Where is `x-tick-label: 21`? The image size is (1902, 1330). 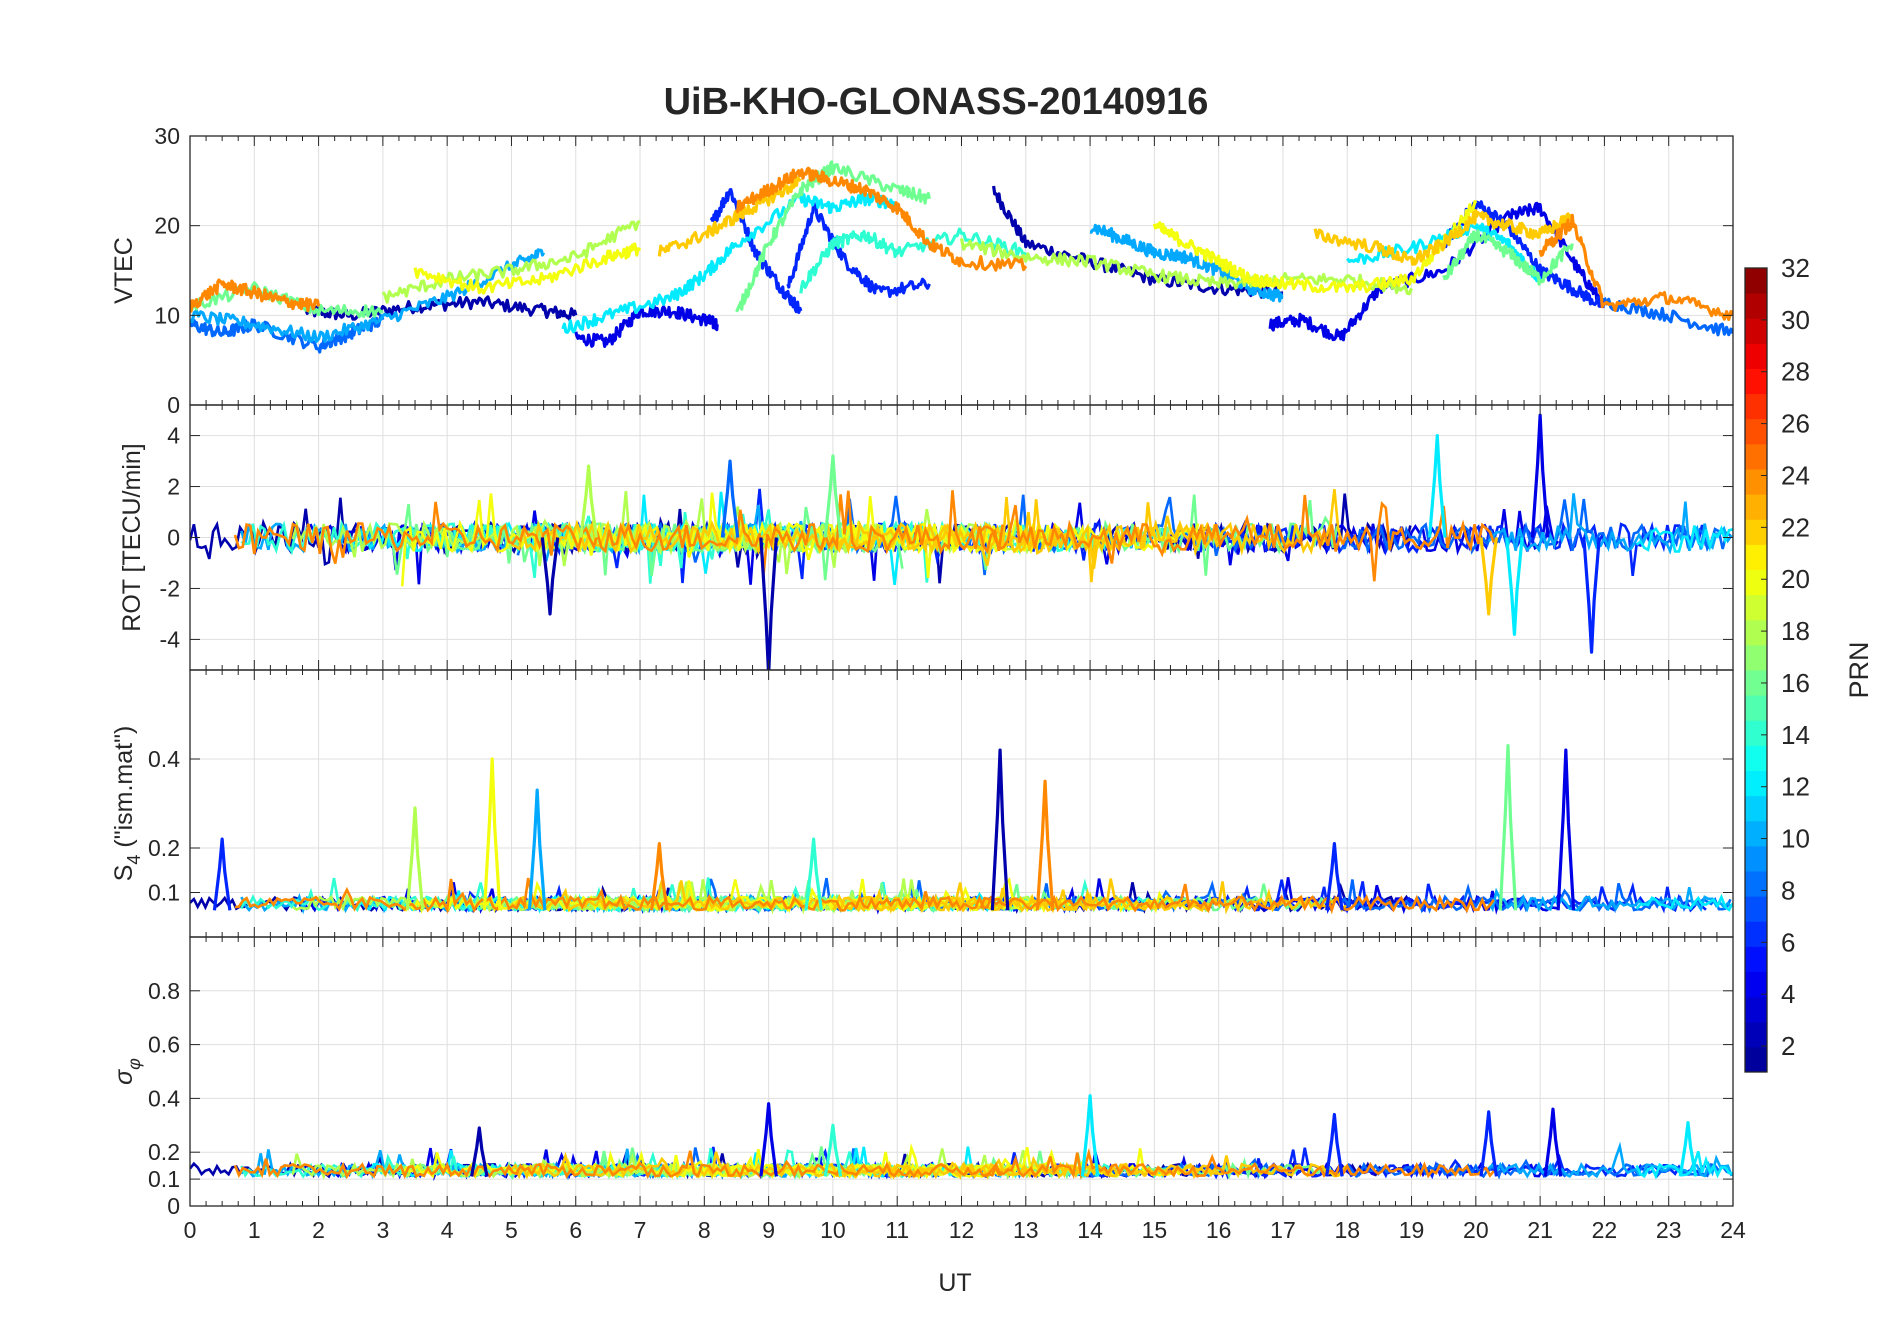
x-tick-label: 21 is located at coordinates (1540, 1230).